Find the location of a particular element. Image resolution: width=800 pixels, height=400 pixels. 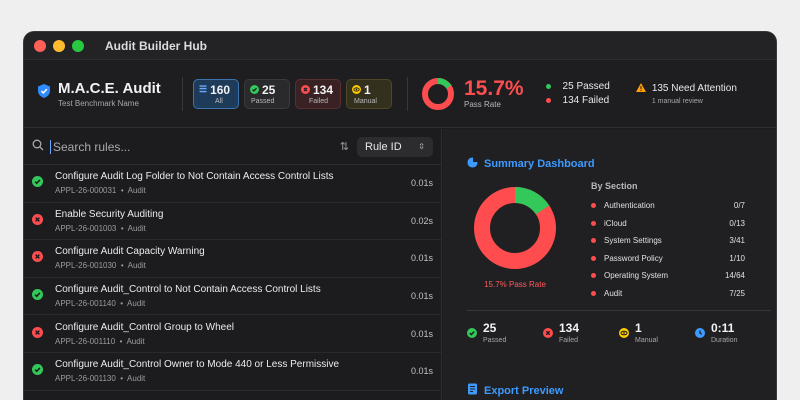

failed-count: 134 is located at coordinates (323, 89).